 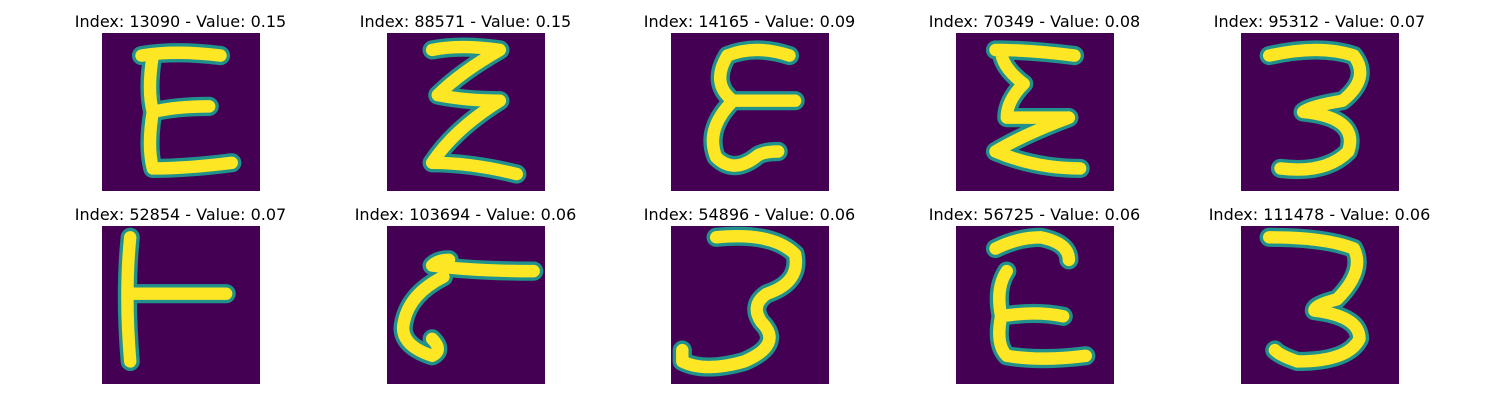 I want to click on panel-title: Index: 13090 - Value: 0.15, so click(x=180, y=21).